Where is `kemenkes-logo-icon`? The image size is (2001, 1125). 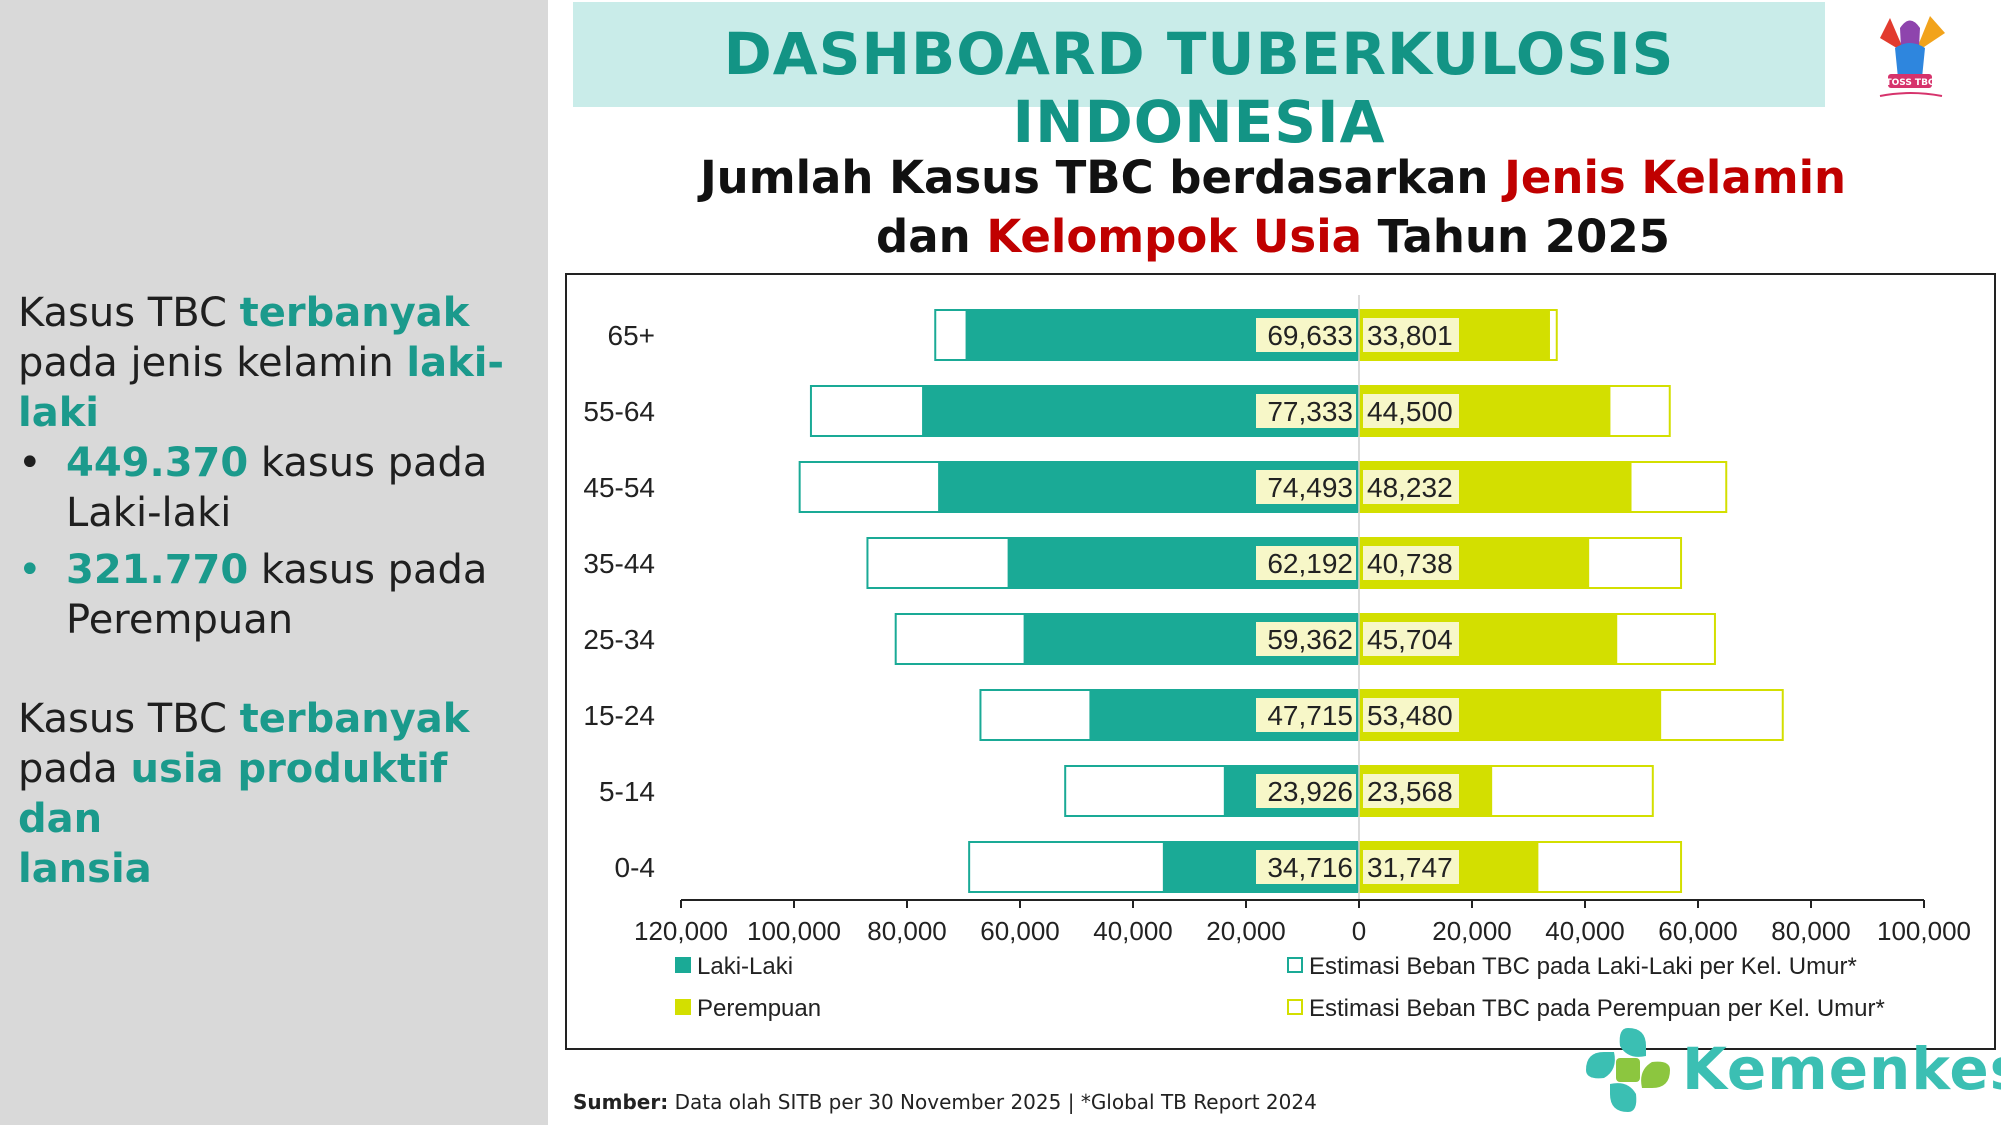
kemenkes-logo-icon is located at coordinates (1628, 1070).